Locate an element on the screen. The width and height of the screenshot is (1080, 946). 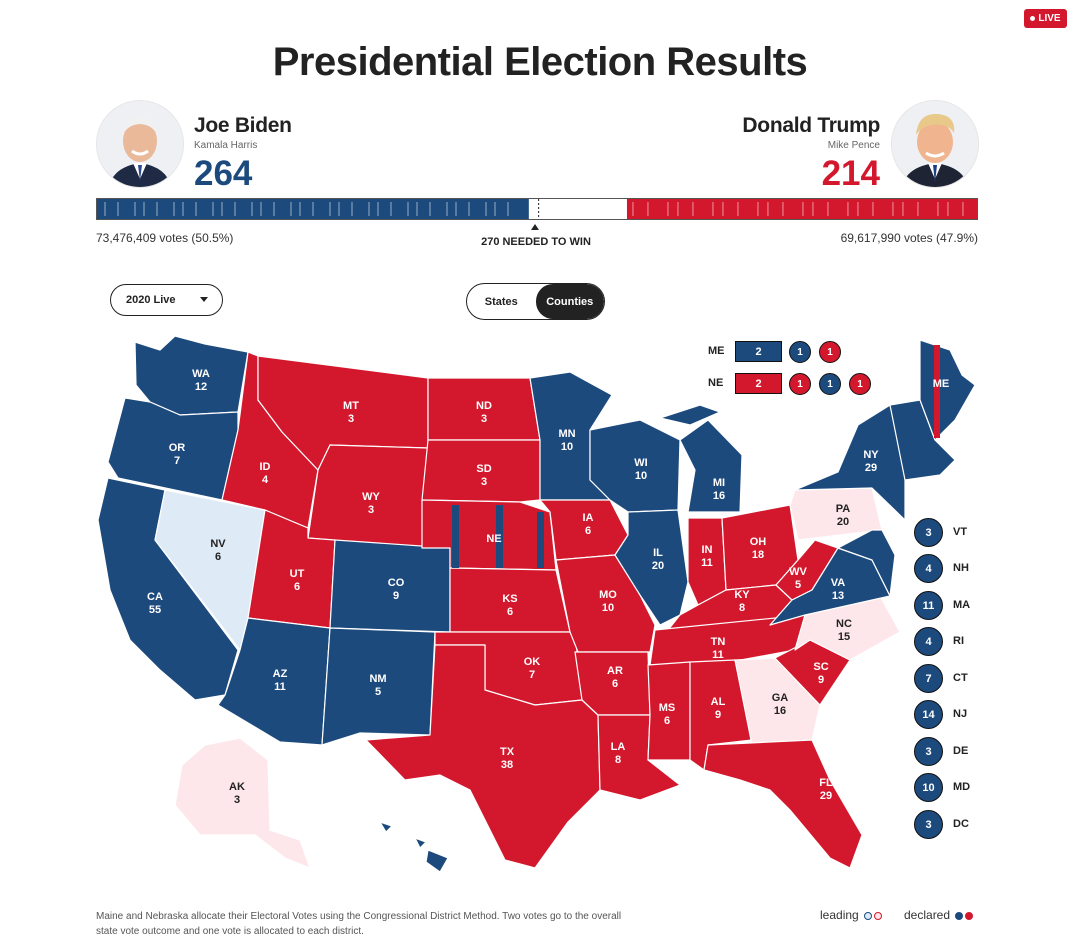
live-dot-icon is located at coordinates (1033, 18).